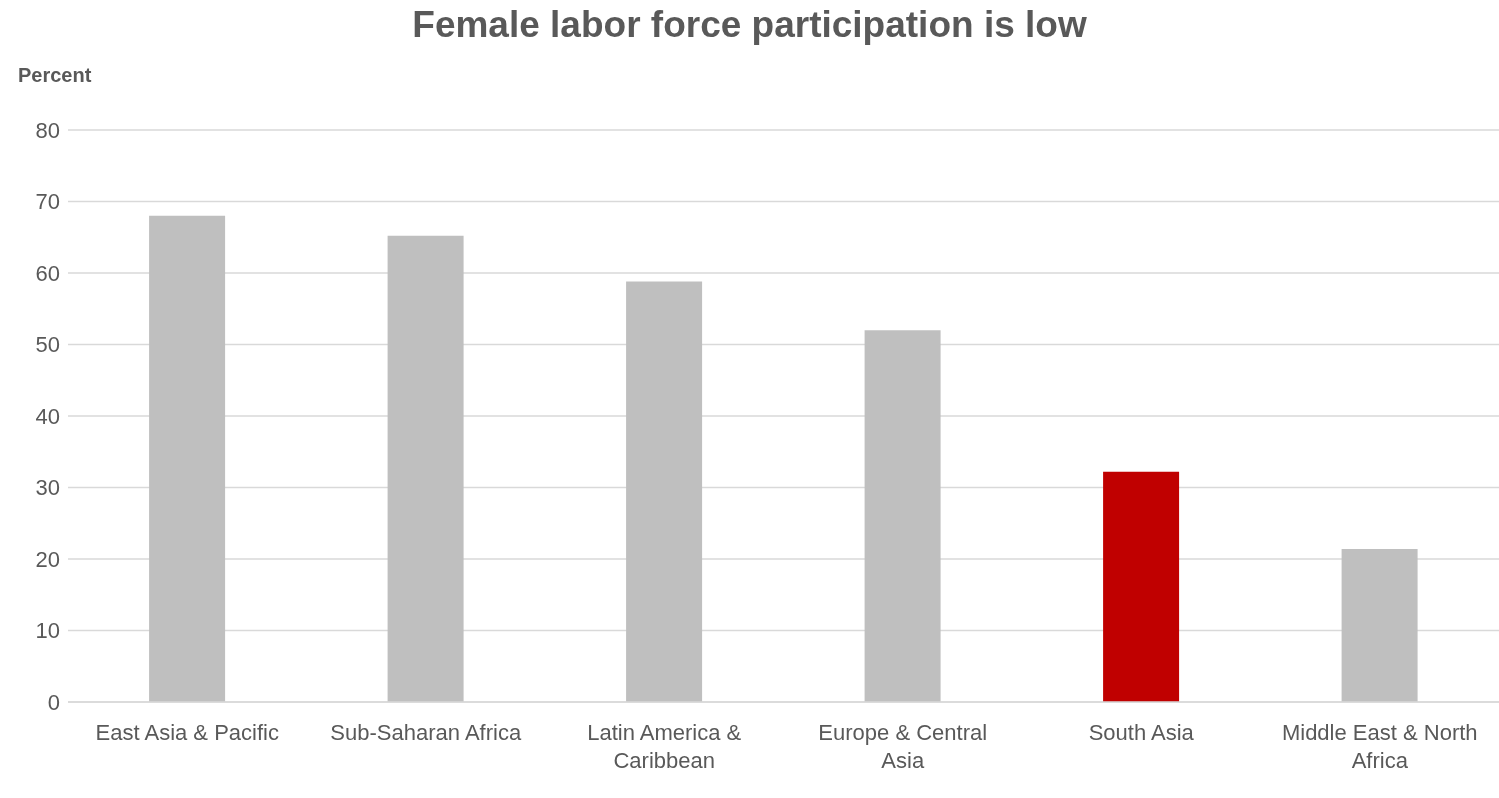 The image size is (1499, 798). I want to click on y-tick-label: 10, so click(47, 631).